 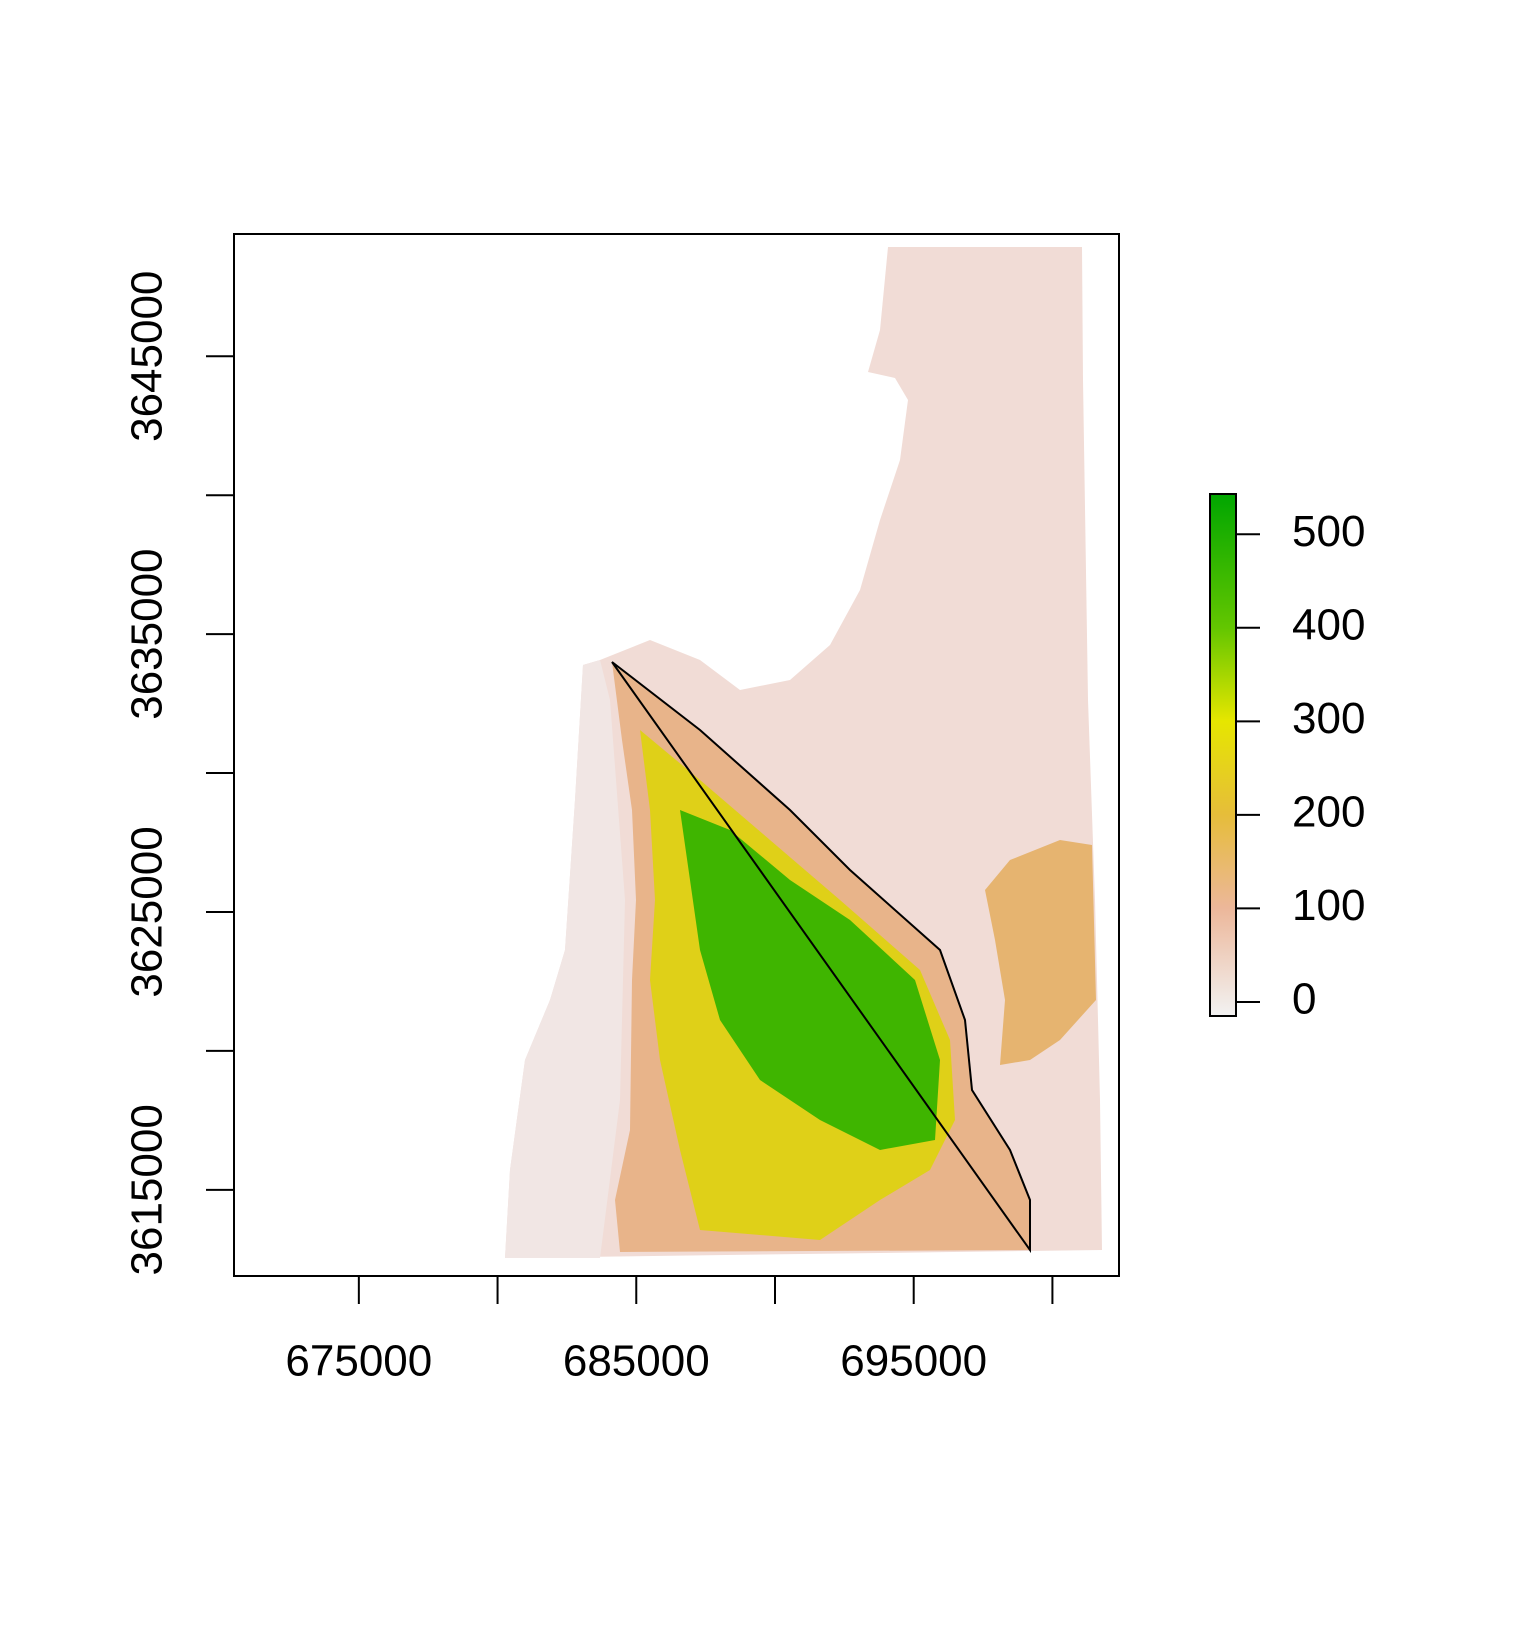 What do you see at coordinates (1223, 755) in the screenshot?
I see `colorbar` at bounding box center [1223, 755].